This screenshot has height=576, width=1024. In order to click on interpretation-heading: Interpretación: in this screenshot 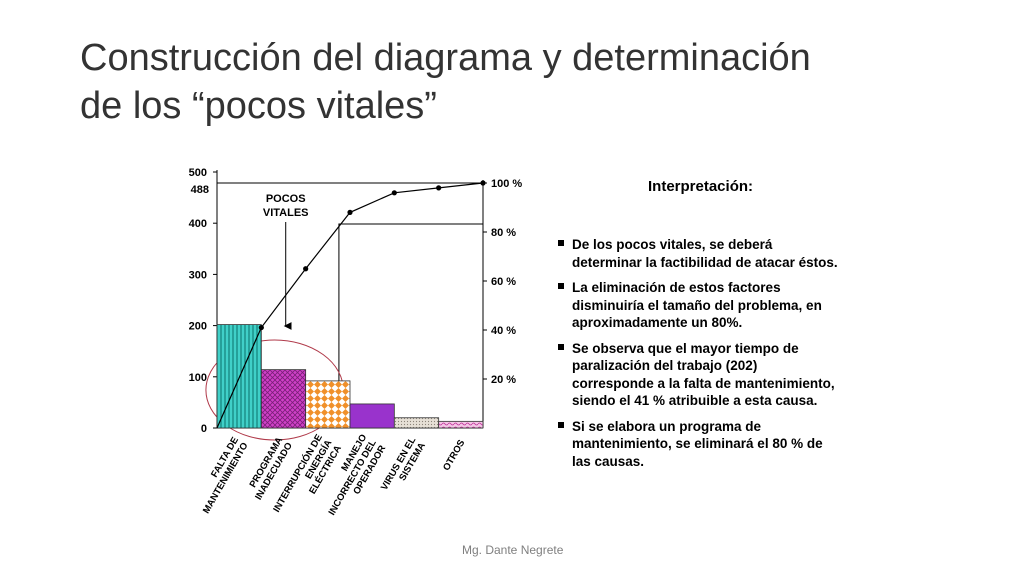, I will do `click(701, 186)`.